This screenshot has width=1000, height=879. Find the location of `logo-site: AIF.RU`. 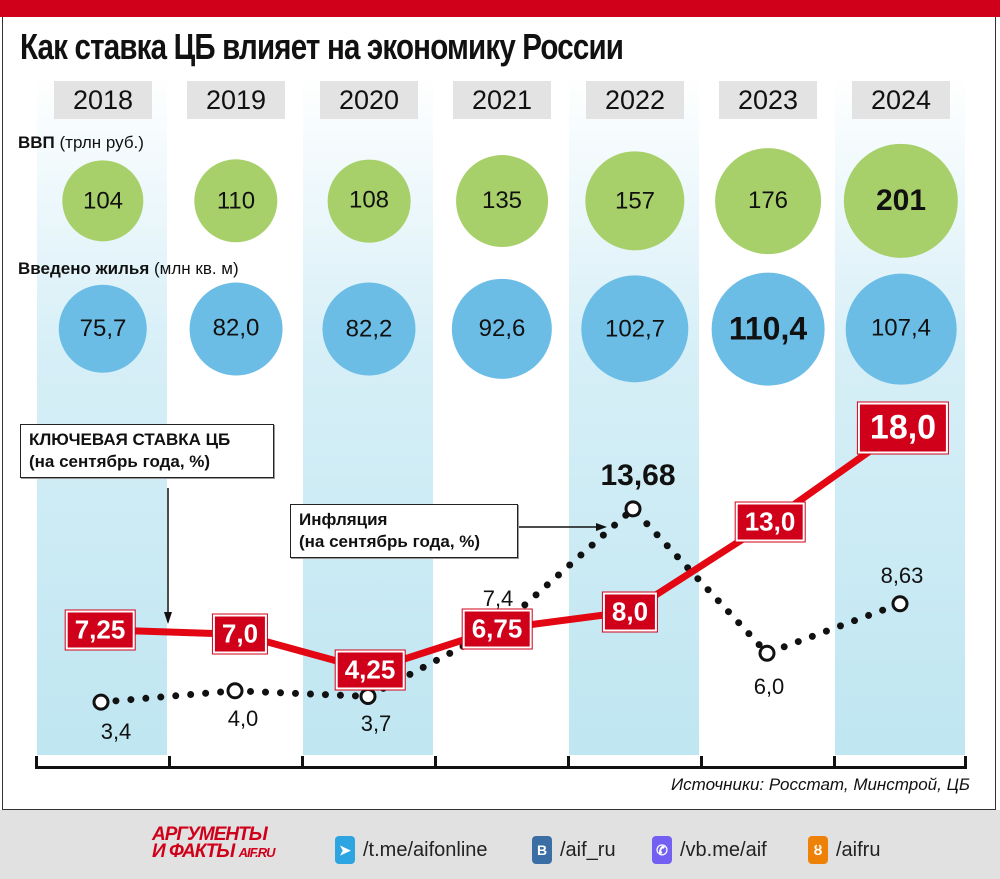

logo-site: AIF.RU is located at coordinates (257, 852).